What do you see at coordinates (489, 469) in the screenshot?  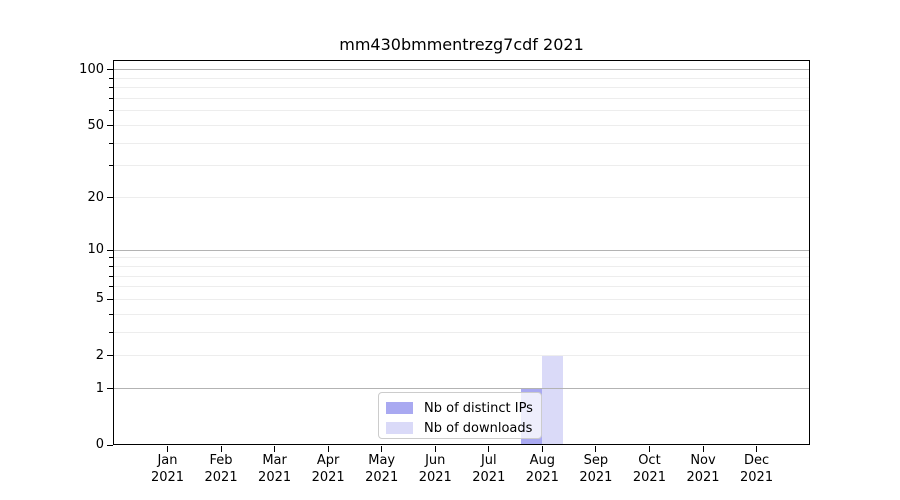 I see `x-tick-label: Jul 2021` at bounding box center [489, 469].